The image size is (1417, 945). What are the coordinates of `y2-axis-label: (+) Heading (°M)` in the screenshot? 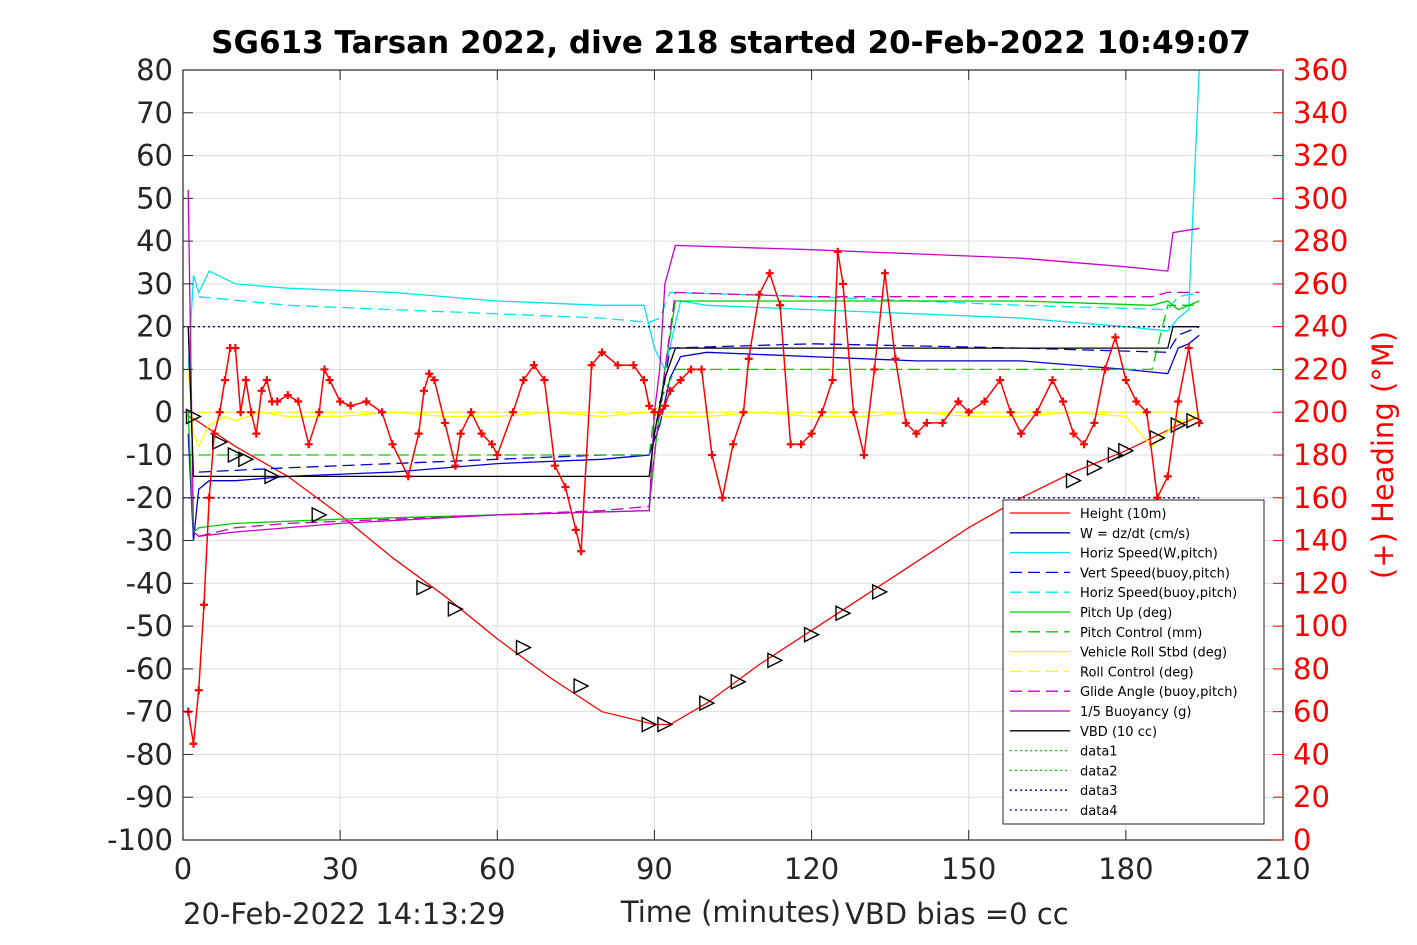 It's located at (1383, 455).